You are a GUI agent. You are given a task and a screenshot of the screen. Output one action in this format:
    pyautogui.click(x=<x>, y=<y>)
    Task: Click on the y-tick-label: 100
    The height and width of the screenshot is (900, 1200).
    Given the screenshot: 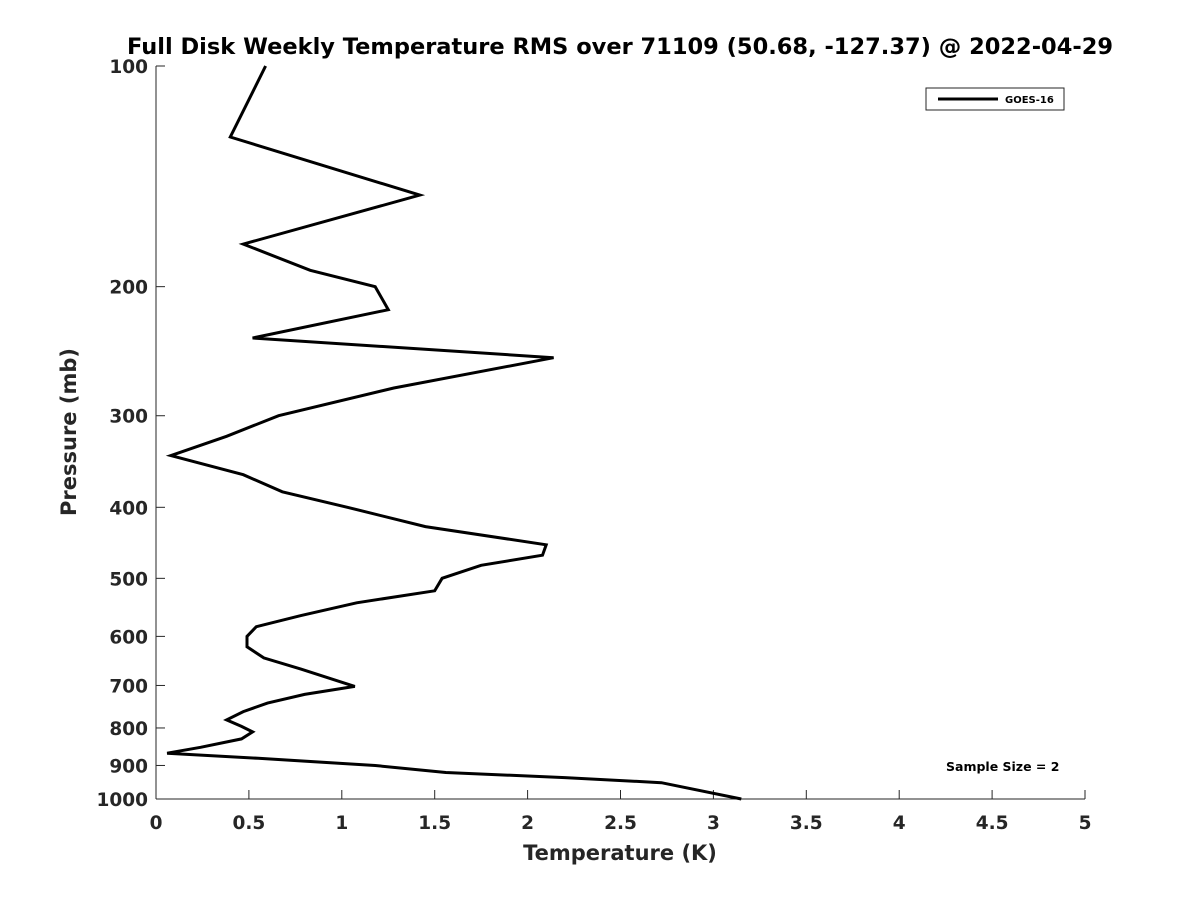 What is the action you would take?
    pyautogui.click(x=128, y=67)
    